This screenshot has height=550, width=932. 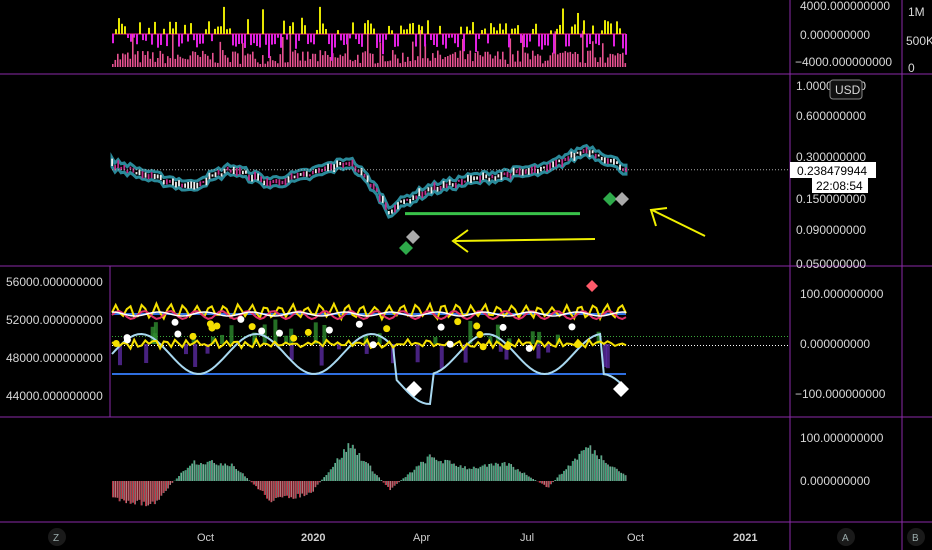 I want to click on time-label: 2021, so click(x=745, y=538).